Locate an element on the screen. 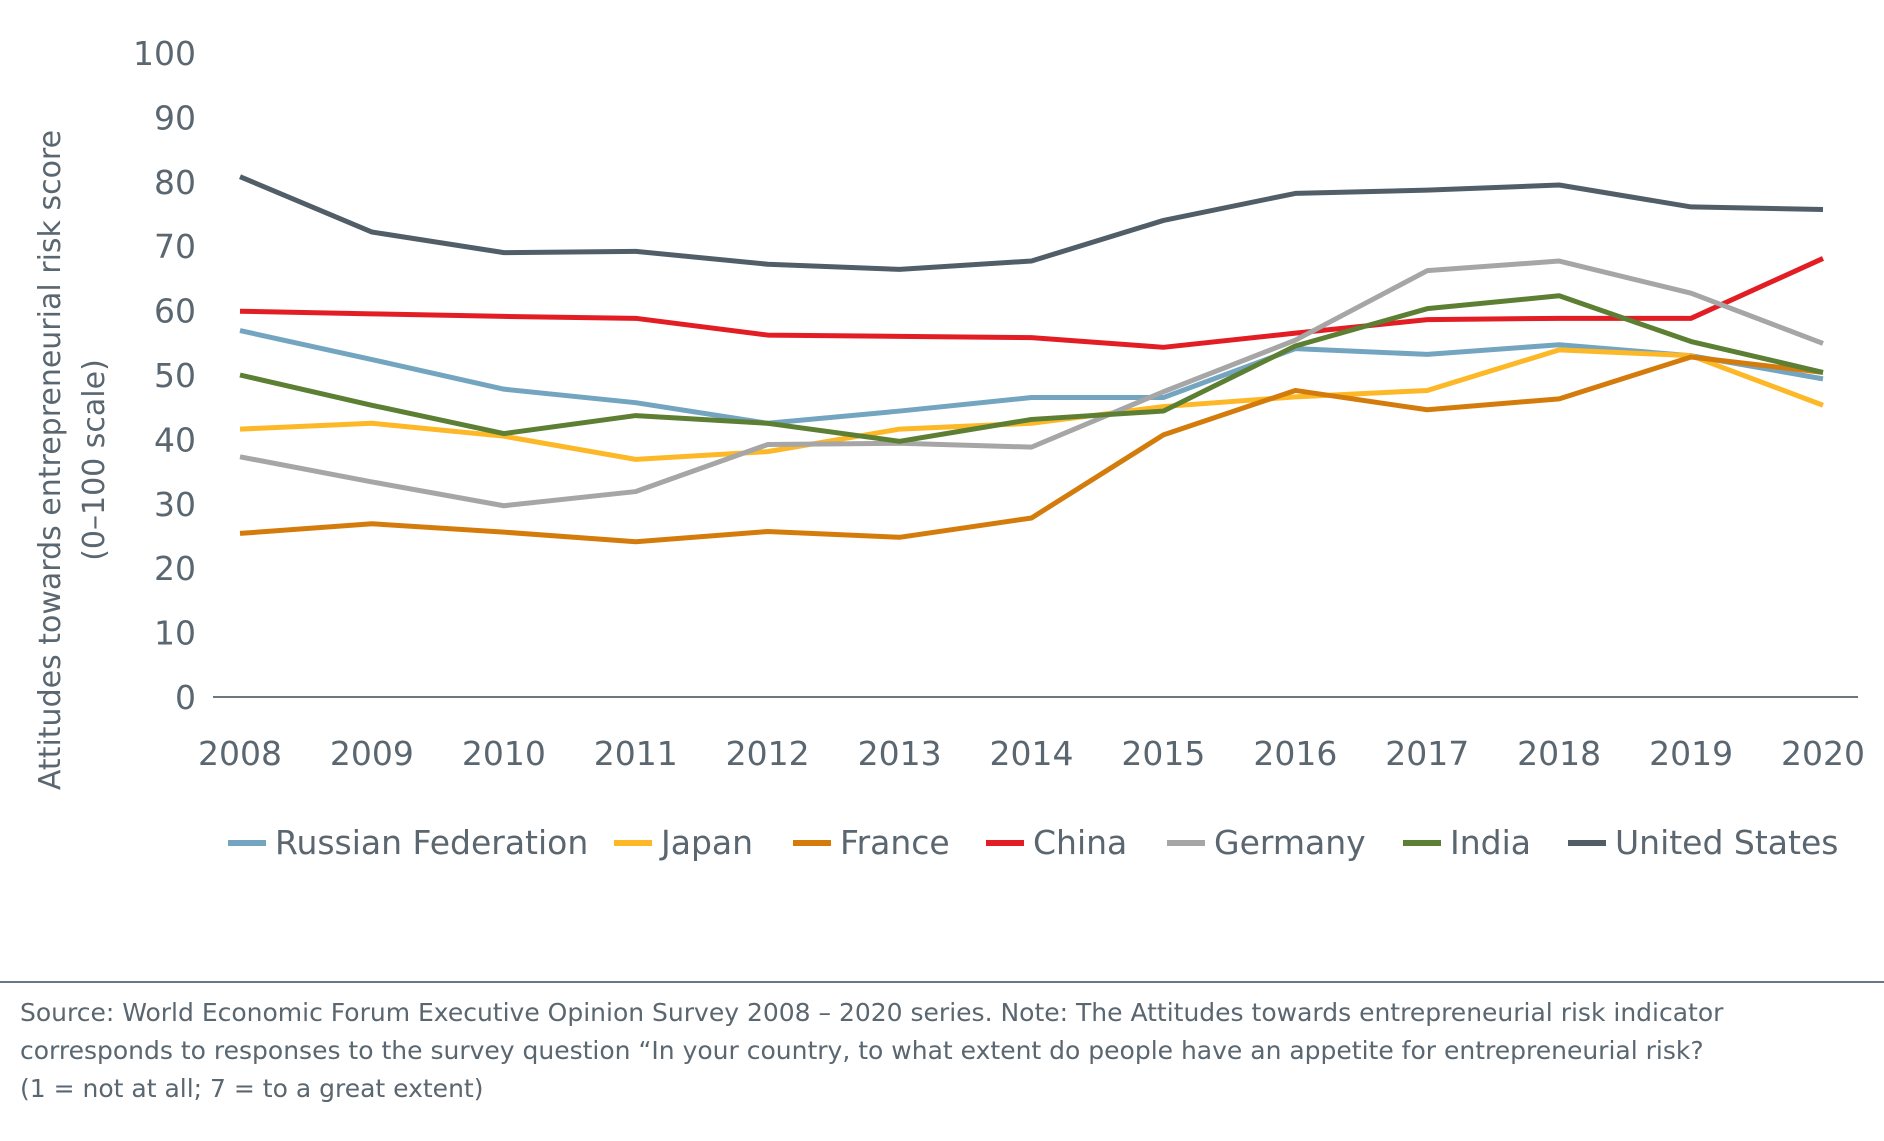 Image resolution: width=1884 pixels, height=1141 pixels. legend-item: China is located at coordinates (1056, 842).